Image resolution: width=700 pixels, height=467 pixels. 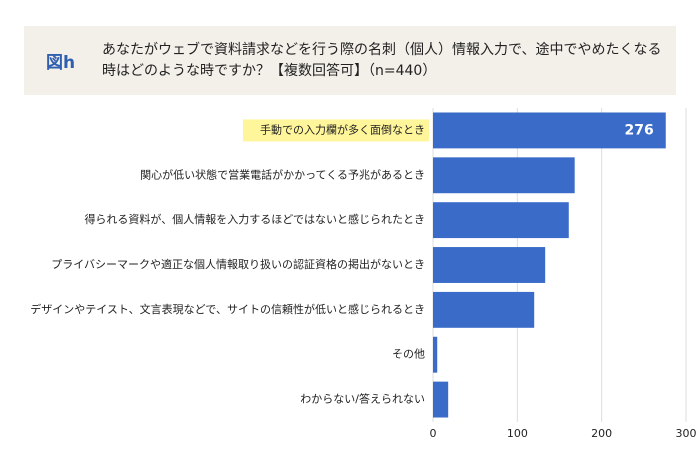 I want to click on x-tick-label: 200, so click(x=601, y=433).